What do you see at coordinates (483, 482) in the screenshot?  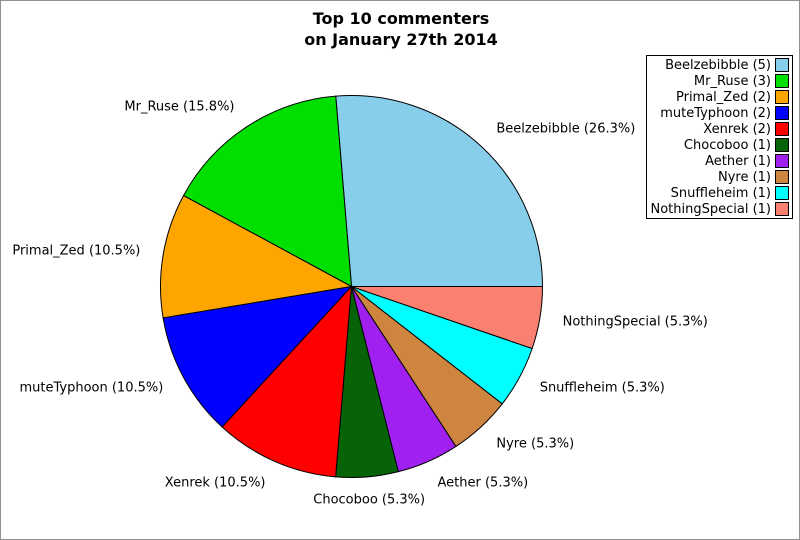 I see `slice-label-aether: Aether (5.3%)` at bounding box center [483, 482].